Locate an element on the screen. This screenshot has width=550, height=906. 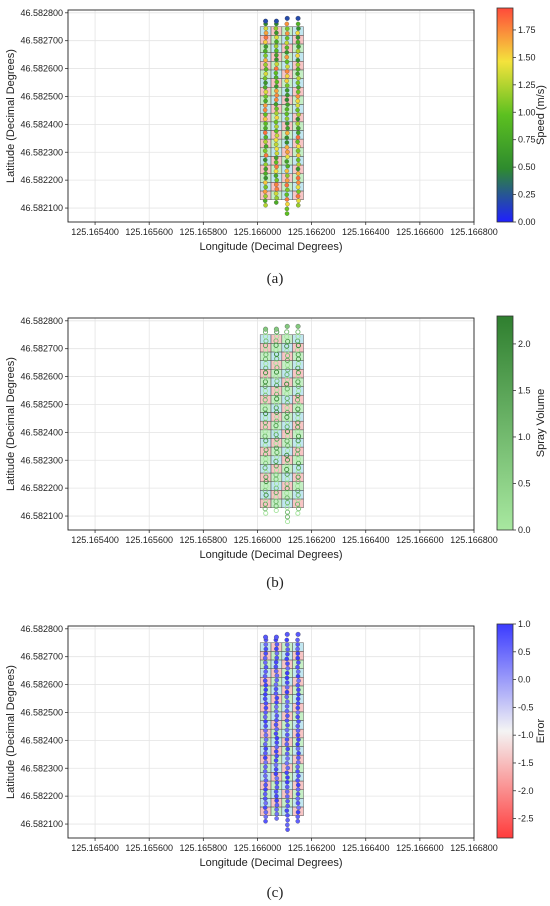
colorbar-tick-label: -1.5 is located at coordinates (526, 763).